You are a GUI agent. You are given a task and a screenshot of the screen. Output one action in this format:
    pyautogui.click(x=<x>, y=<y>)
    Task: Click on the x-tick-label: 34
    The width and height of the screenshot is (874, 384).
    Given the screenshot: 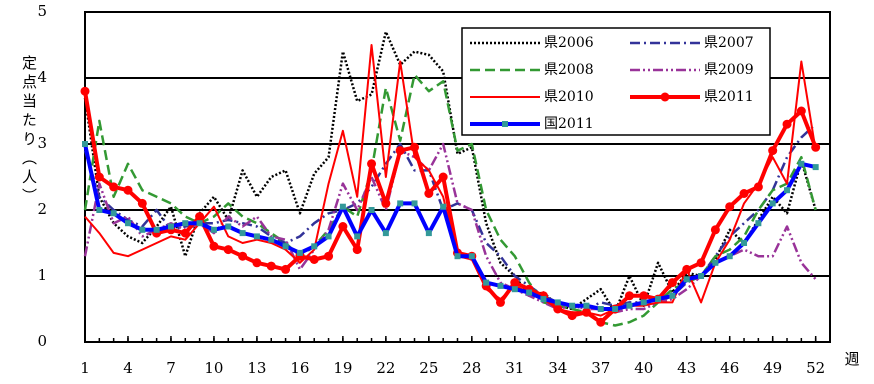 What is the action you would take?
    pyautogui.click(x=557, y=368)
    